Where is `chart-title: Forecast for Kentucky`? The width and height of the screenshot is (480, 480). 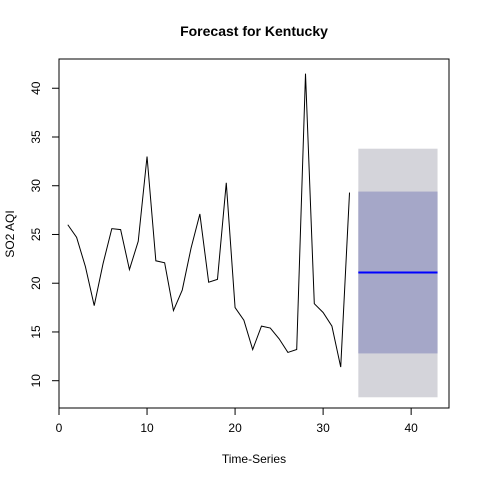 chart-title: Forecast for Kentucky is located at coordinates (254, 31).